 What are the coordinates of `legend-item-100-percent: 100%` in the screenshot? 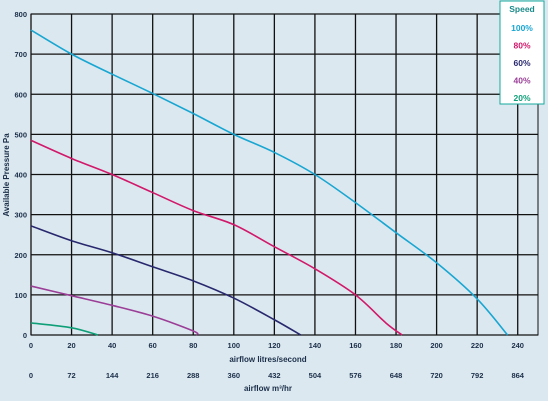 It's located at (522, 28).